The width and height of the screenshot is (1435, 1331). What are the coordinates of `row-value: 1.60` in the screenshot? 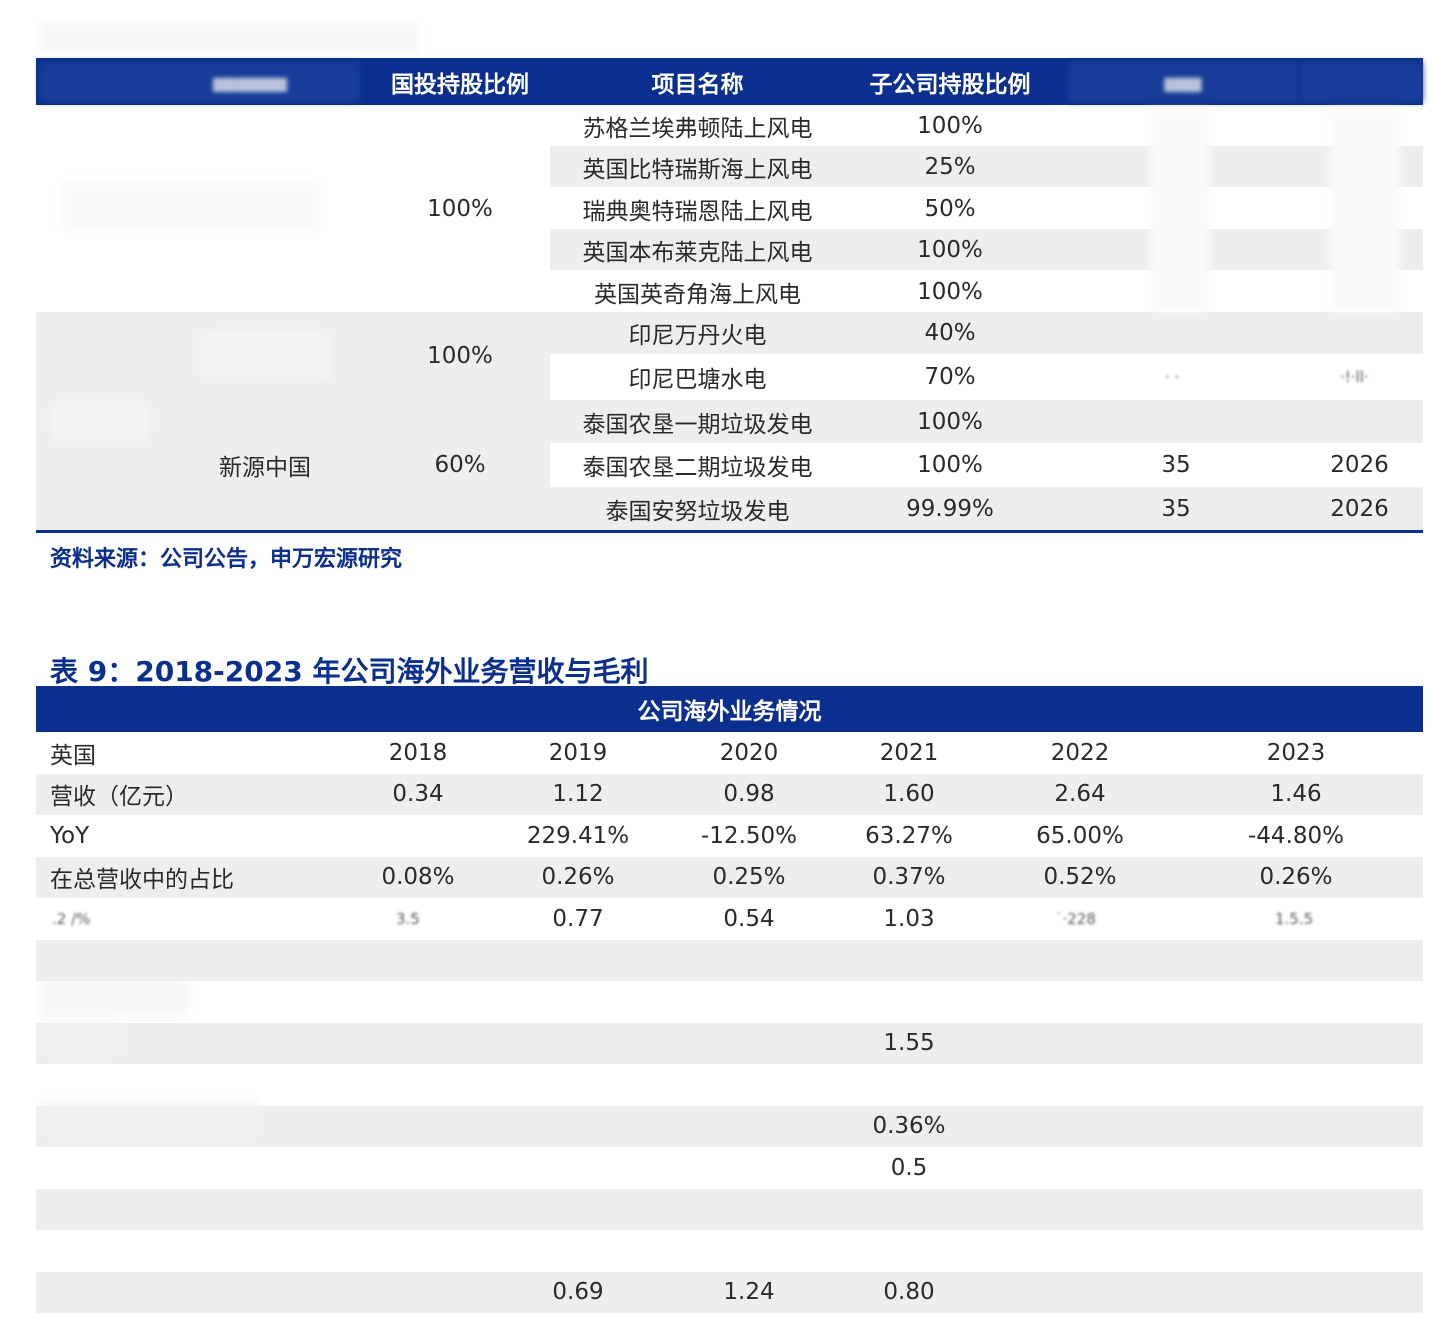 It's located at (909, 794).